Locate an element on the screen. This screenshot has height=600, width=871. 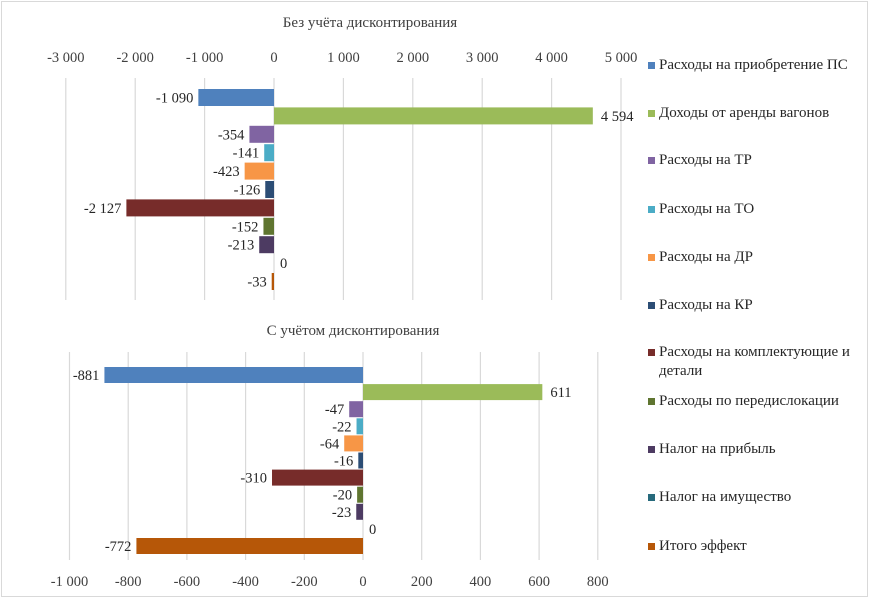
data-label: -23 is located at coordinates (341, 513).